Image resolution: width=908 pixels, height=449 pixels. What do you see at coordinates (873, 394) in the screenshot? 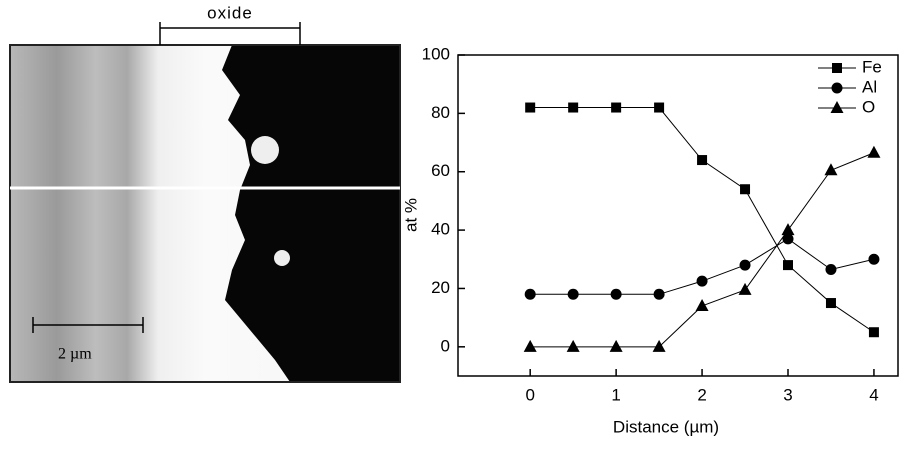
I see `x-tick-label: 4` at bounding box center [873, 394].